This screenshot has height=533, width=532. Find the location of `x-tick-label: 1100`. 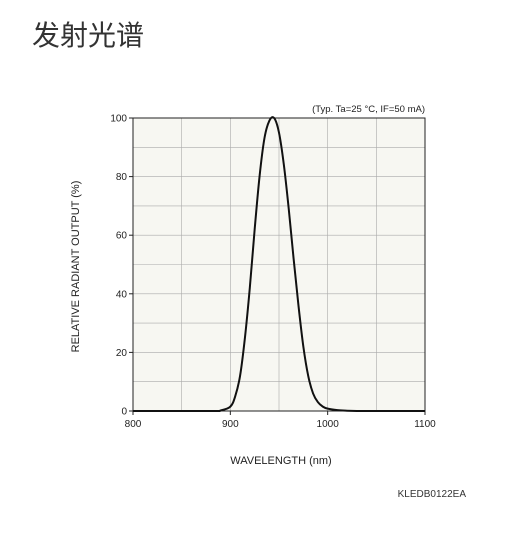

x-tick-label: 1100 is located at coordinates (425, 424).